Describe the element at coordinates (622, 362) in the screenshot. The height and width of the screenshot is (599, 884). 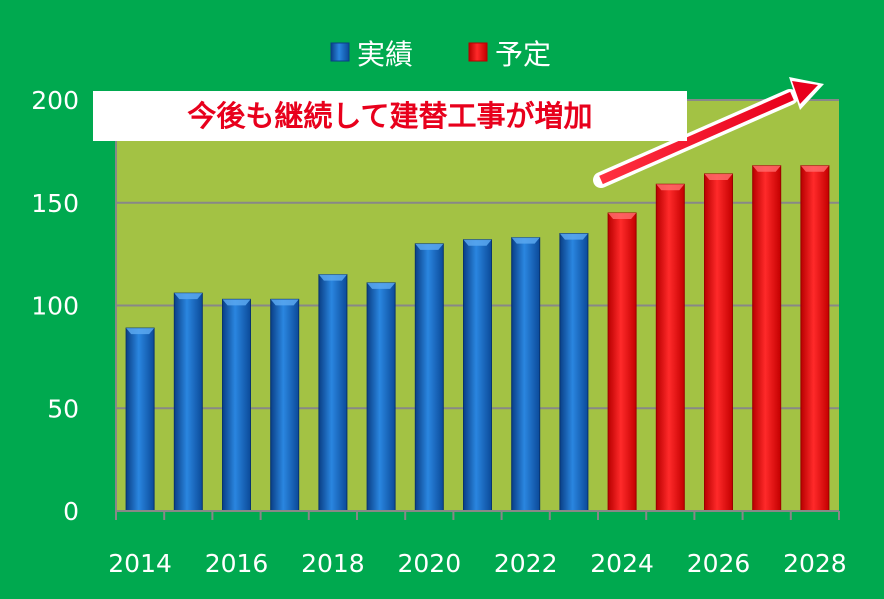
I see `bar-planned-2024` at that location.